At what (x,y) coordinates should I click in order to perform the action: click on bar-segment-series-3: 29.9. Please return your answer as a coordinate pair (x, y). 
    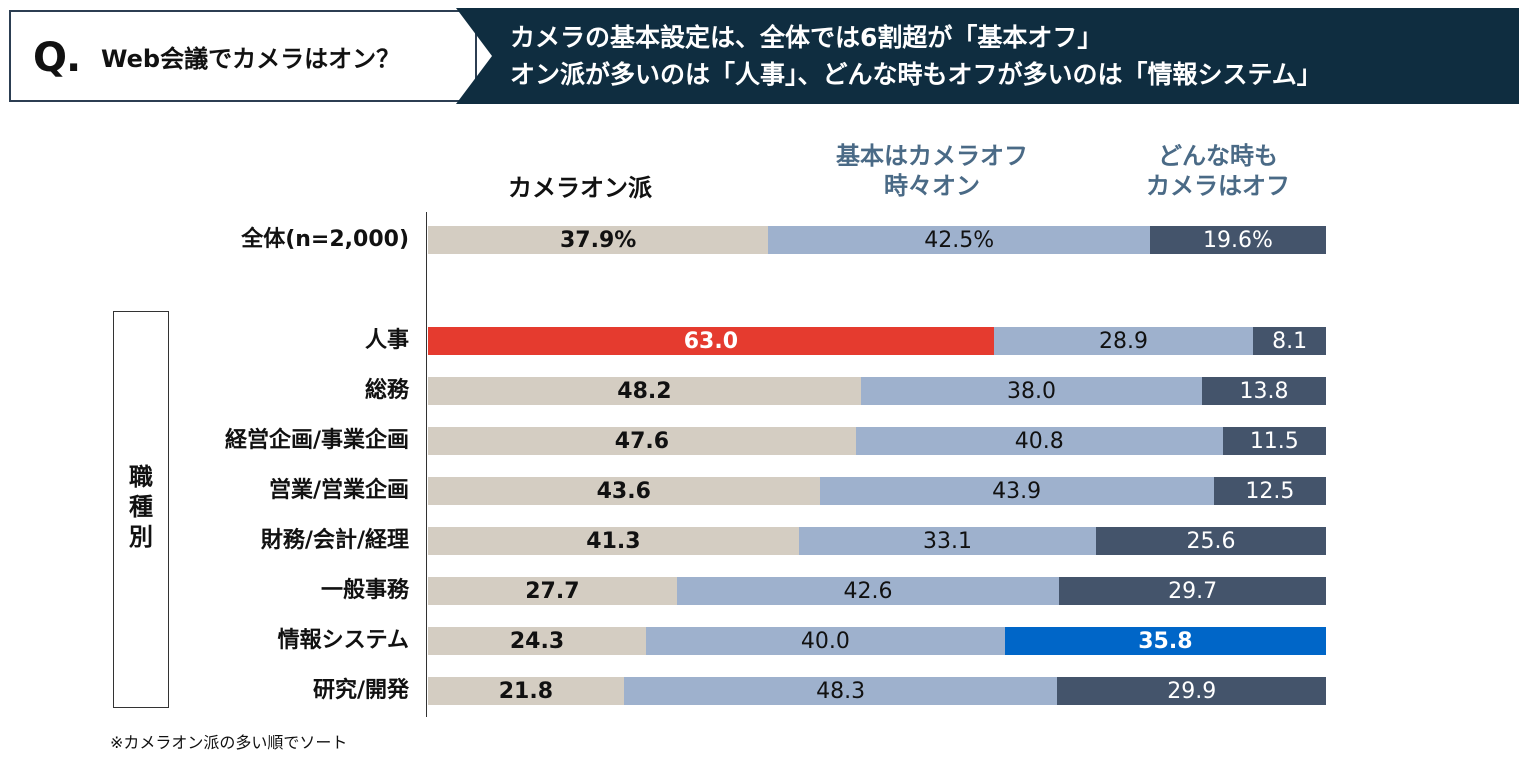
    Looking at the image, I should click on (1191, 691).